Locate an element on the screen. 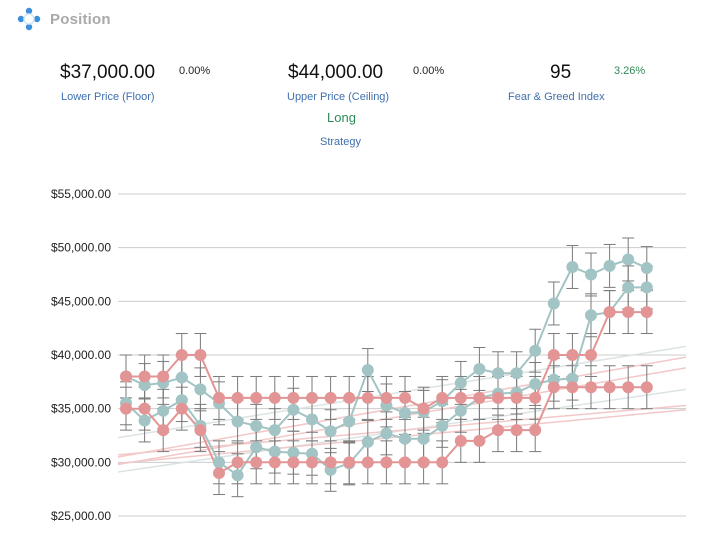 The image size is (718, 555). y-tick-label: $55,000.00 is located at coordinates (81, 194).